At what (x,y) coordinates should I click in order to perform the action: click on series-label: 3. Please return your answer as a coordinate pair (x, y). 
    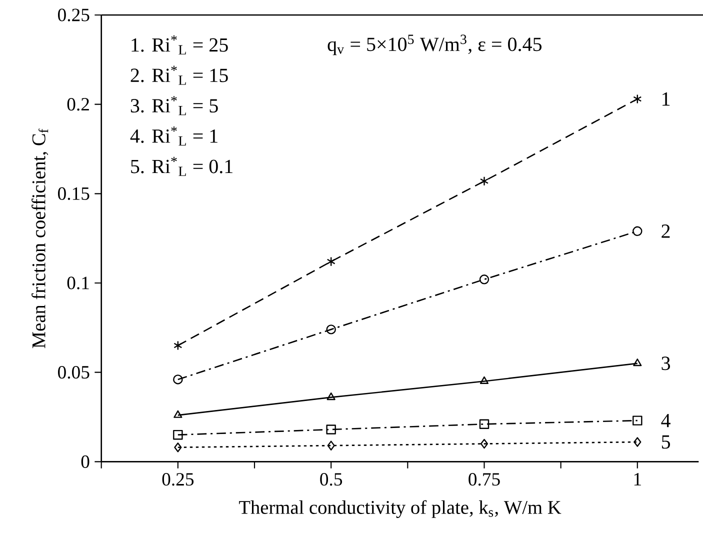
    Looking at the image, I should click on (666, 363).